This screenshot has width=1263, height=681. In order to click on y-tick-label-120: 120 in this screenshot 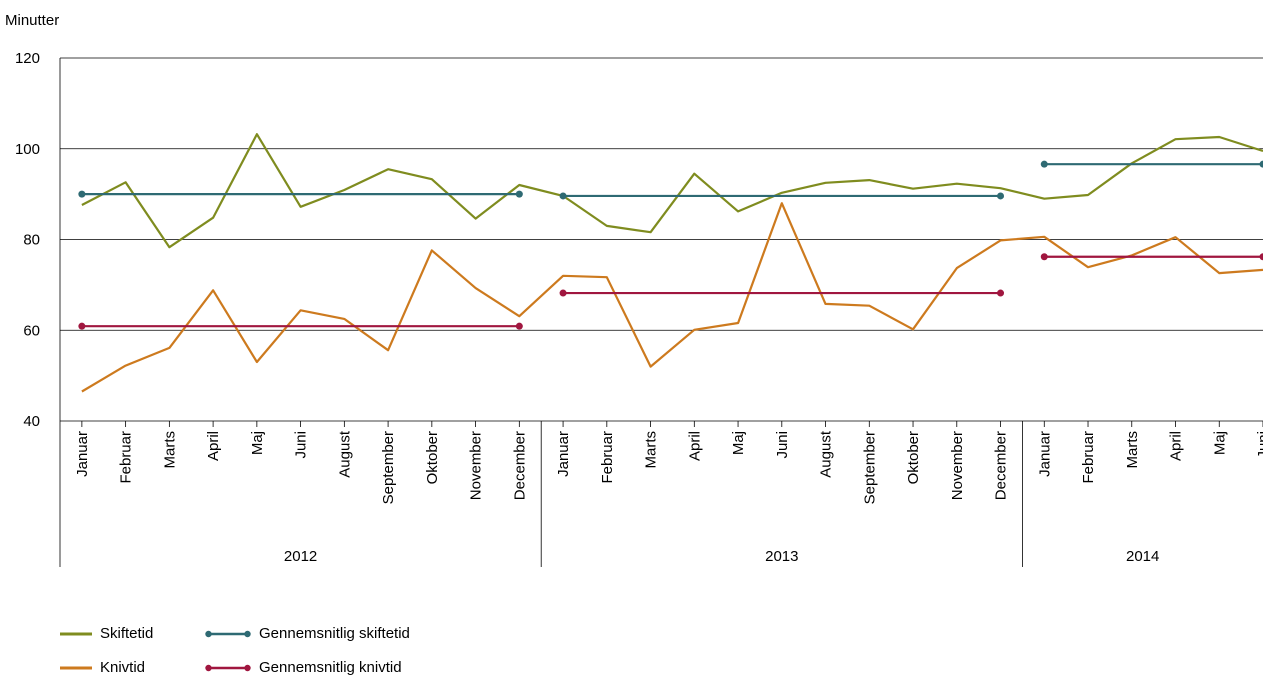, I will do `click(27, 58)`.